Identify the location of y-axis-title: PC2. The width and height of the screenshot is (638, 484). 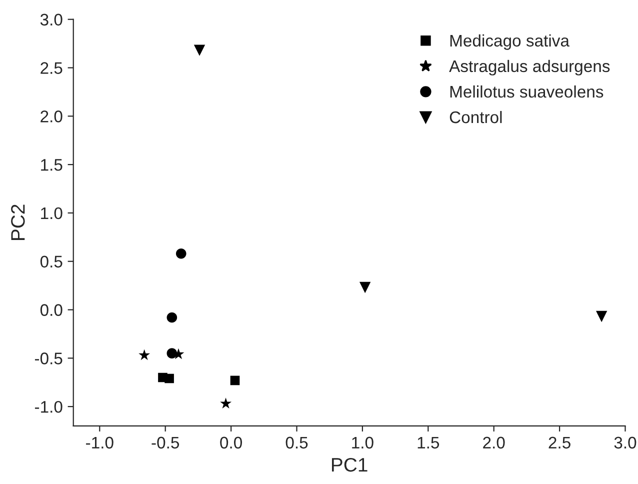
(18, 222).